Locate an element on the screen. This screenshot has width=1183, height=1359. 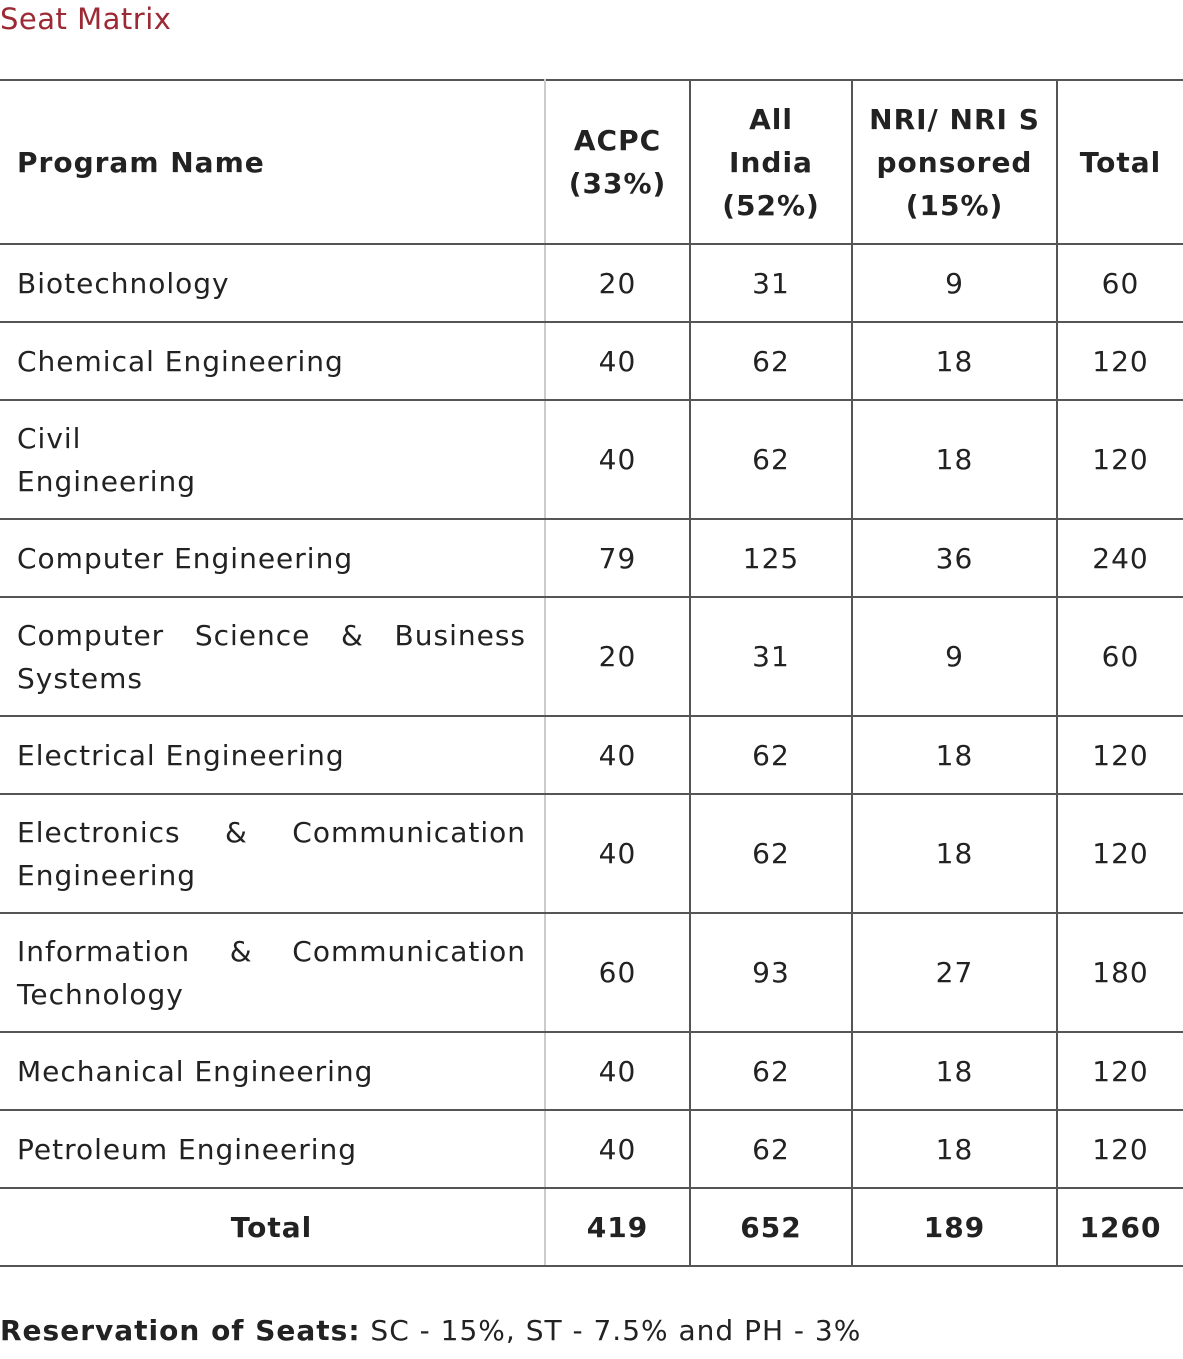
acpc-cell: 79 is located at coordinates (618, 558).